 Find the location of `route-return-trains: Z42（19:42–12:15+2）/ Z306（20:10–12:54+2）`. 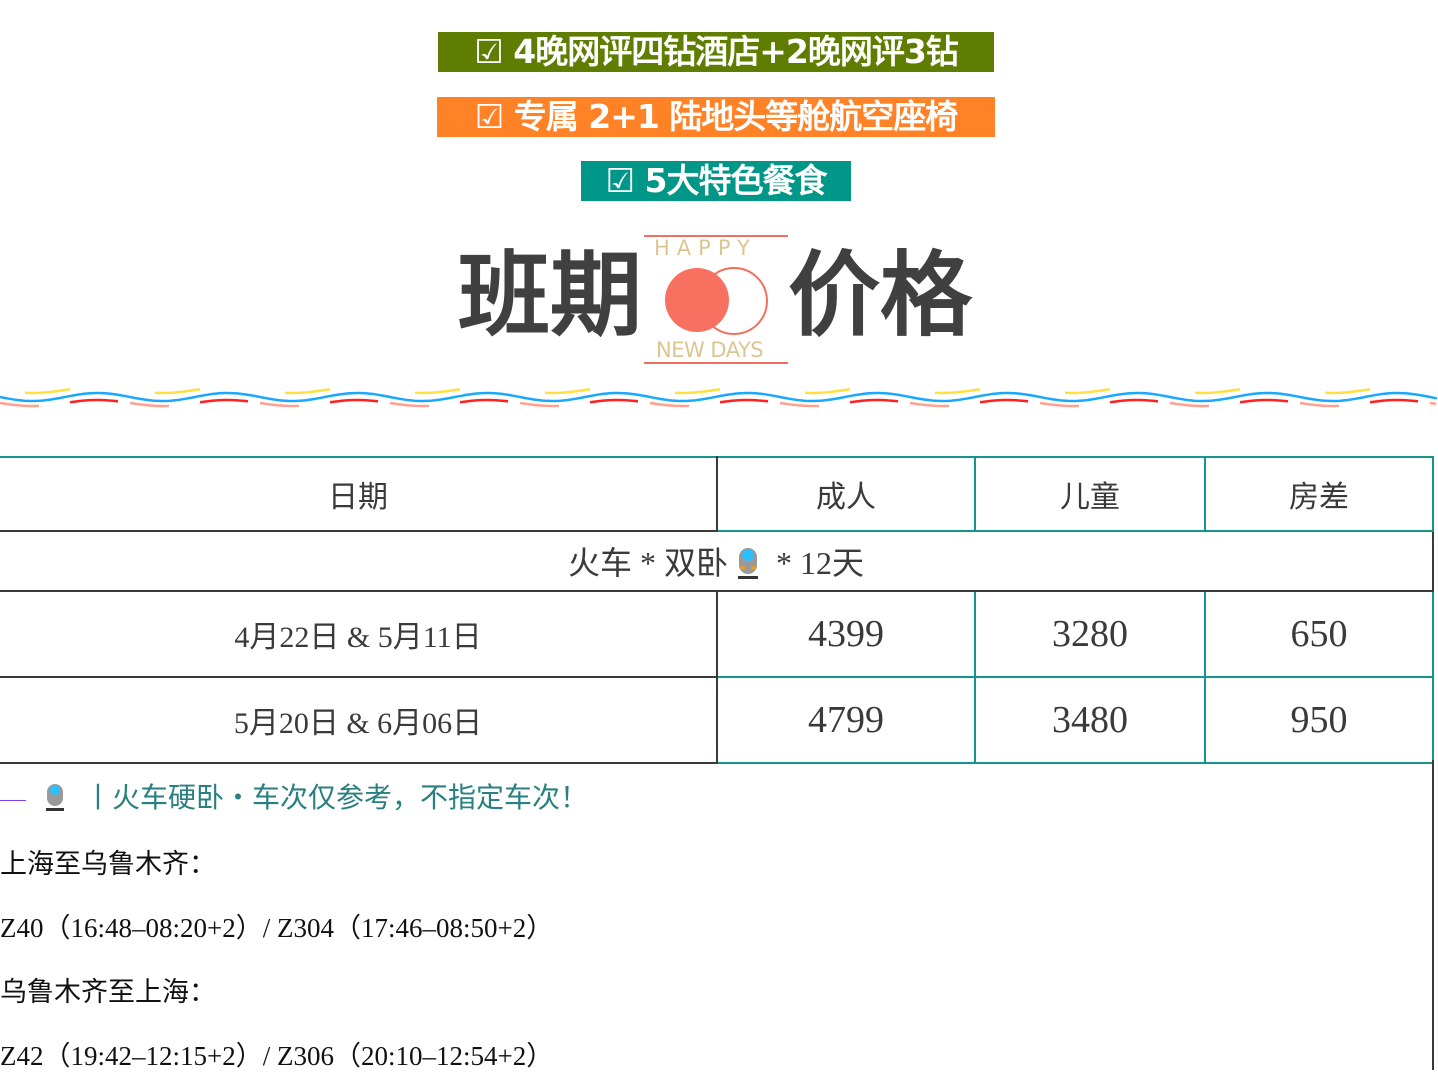

route-return-trains: Z42（19:42–12:15+2）/ Z306（20:10–12:54+2） is located at coordinates (277, 1056).